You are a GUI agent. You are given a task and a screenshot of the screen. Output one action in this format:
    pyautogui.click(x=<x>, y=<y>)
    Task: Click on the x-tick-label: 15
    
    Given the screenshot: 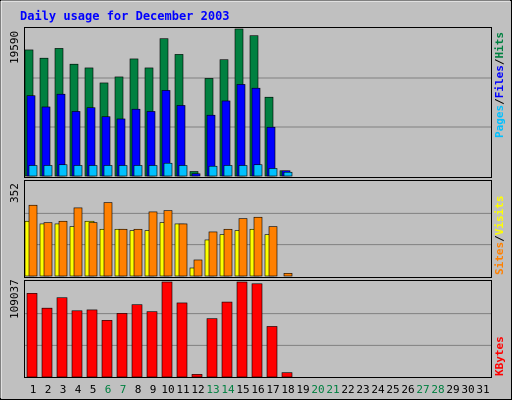 What is the action you would take?
    pyautogui.click(x=242, y=389)
    